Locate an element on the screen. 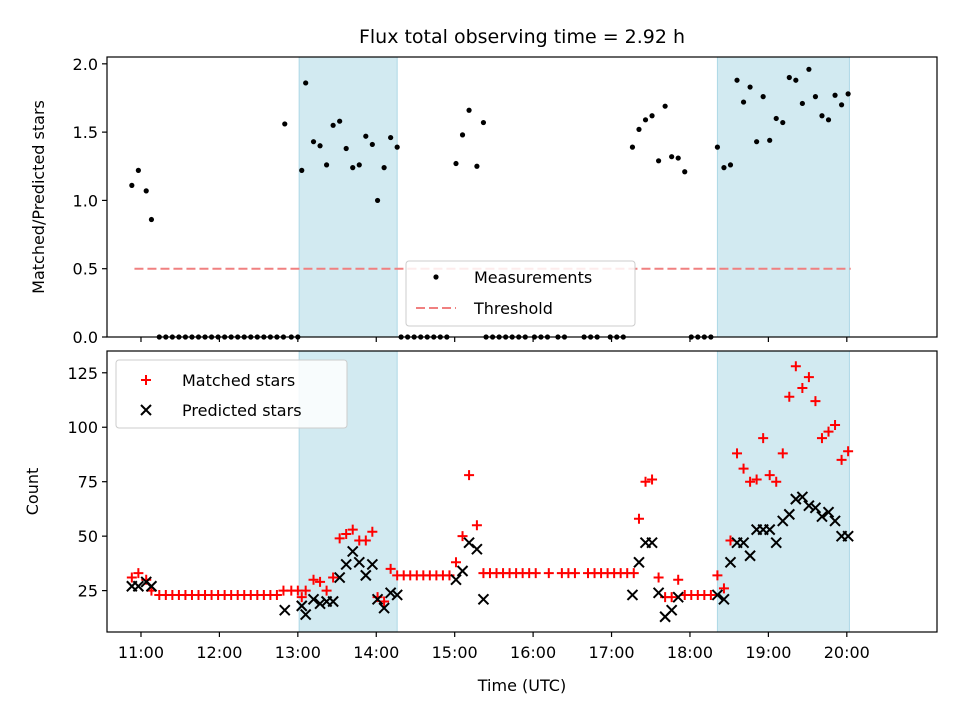  ratio-legend: Measurements Threshold is located at coordinates (520, 293).